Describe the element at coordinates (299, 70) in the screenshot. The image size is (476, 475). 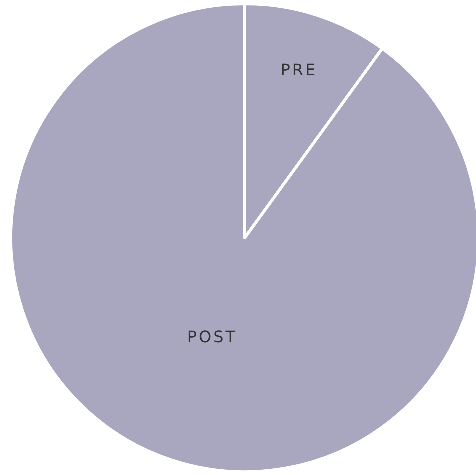
I see `slice-label: PRE` at that location.